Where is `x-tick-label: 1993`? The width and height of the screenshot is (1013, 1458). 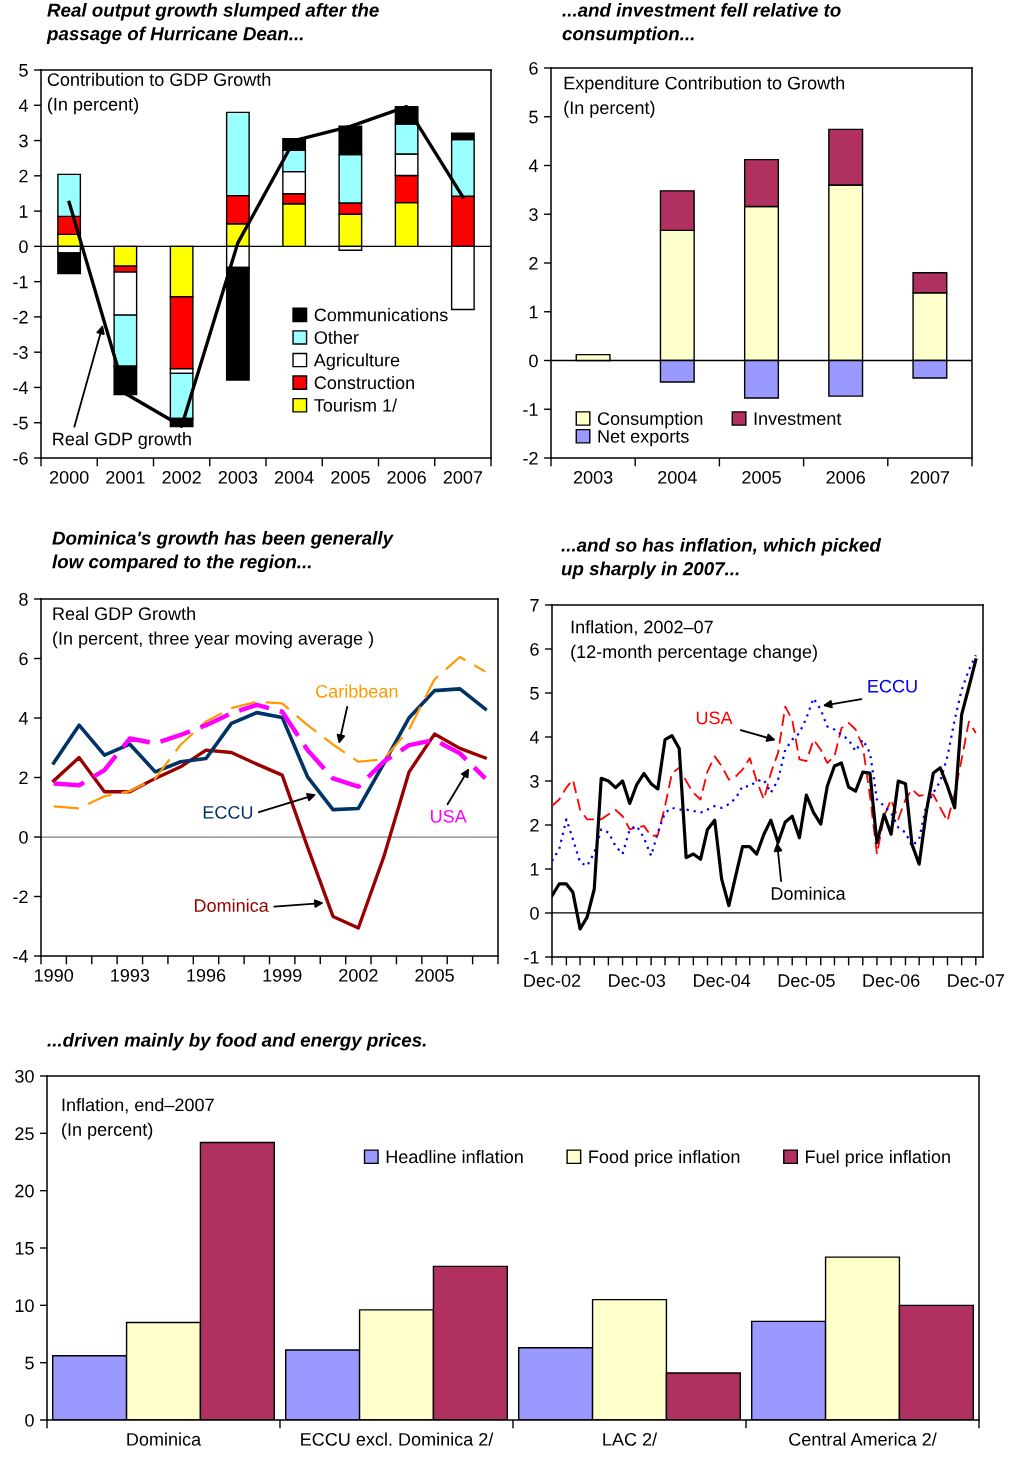
x-tick-label: 1993 is located at coordinates (130, 975).